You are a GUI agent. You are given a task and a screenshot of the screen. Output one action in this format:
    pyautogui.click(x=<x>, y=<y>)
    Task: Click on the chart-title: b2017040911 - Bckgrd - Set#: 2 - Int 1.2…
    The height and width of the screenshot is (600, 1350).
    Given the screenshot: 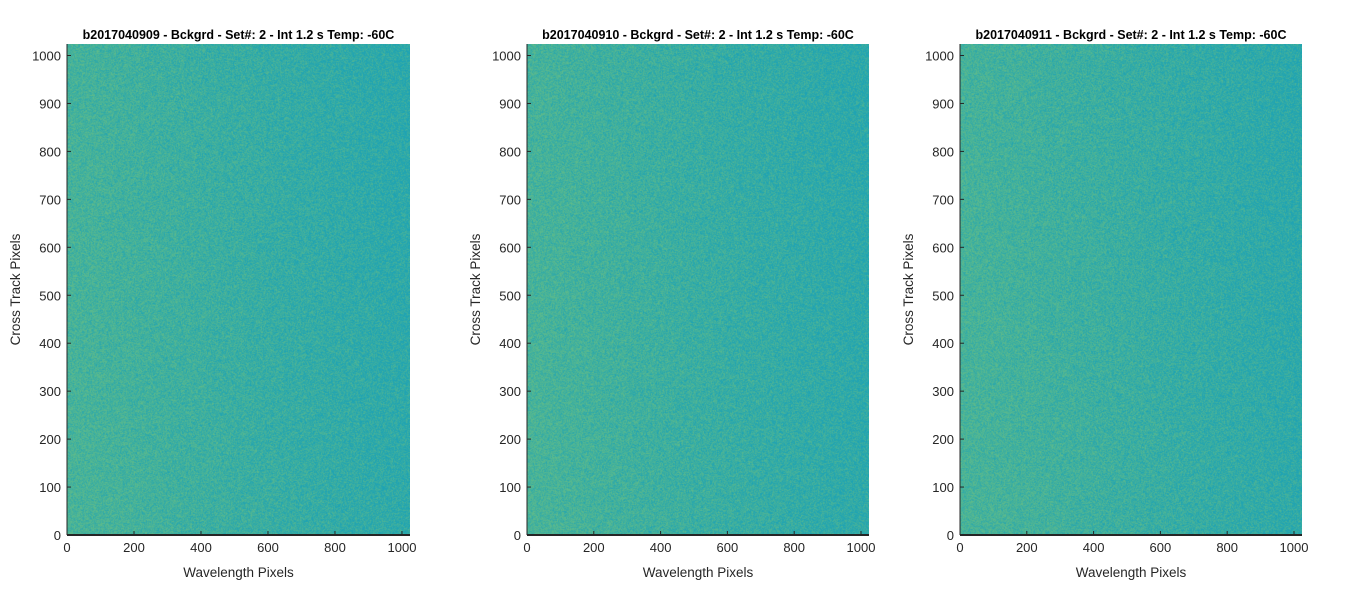 What is the action you would take?
    pyautogui.click(x=1130, y=35)
    